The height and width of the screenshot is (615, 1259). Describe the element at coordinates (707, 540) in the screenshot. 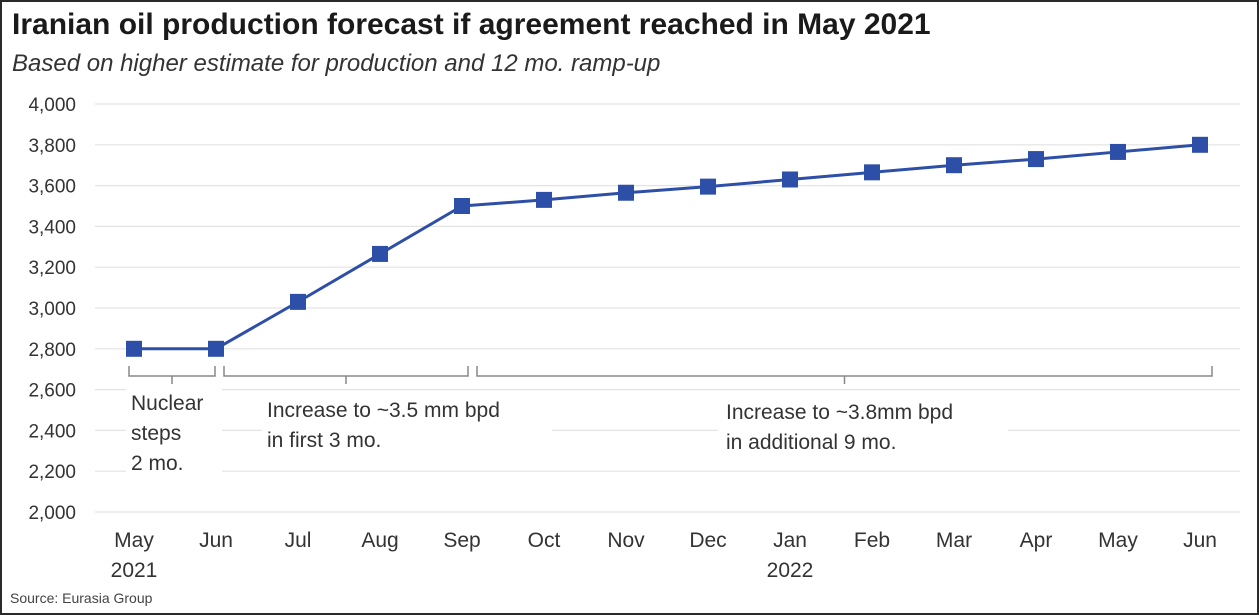

I see `x-tick-label: Dec` at that location.